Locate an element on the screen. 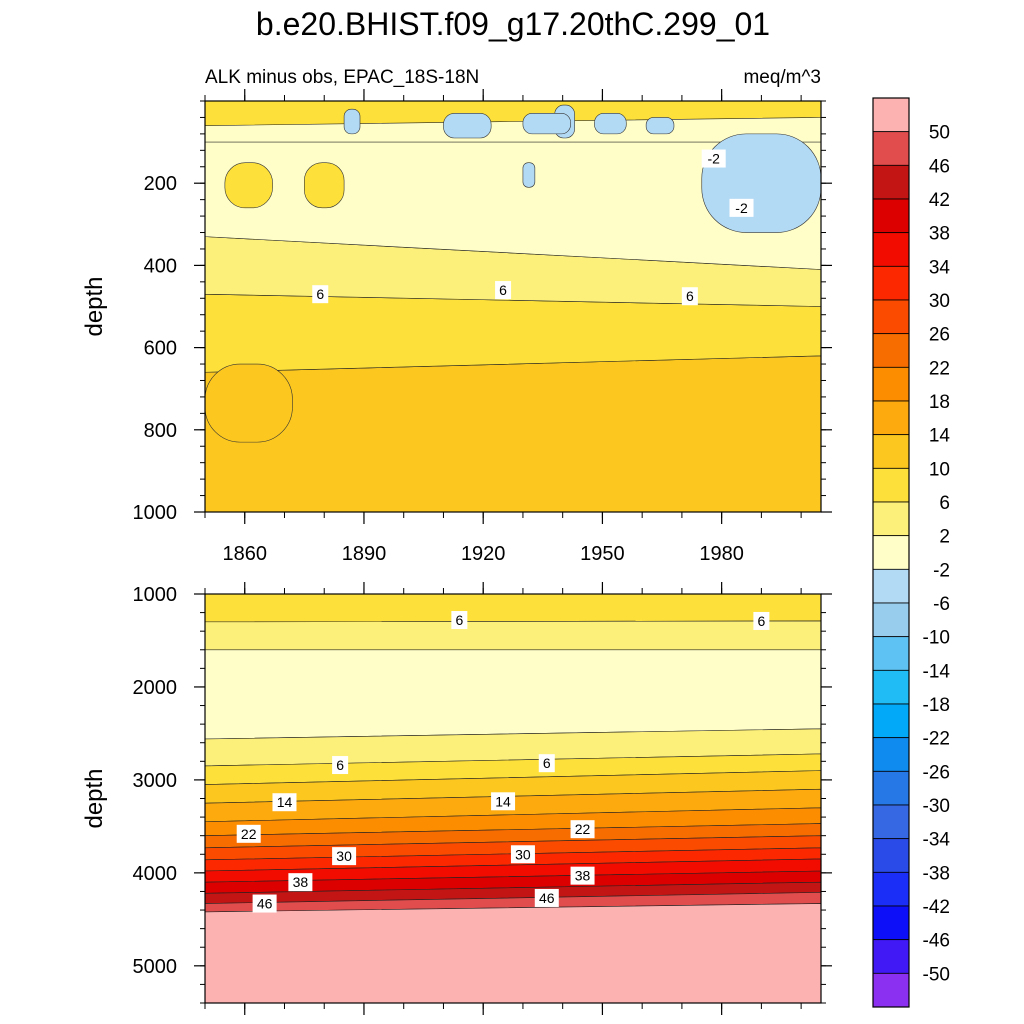 Image resolution: width=1024 pixels, height=1024 pixels. colorbar-label: 18 is located at coordinates (939, 402).